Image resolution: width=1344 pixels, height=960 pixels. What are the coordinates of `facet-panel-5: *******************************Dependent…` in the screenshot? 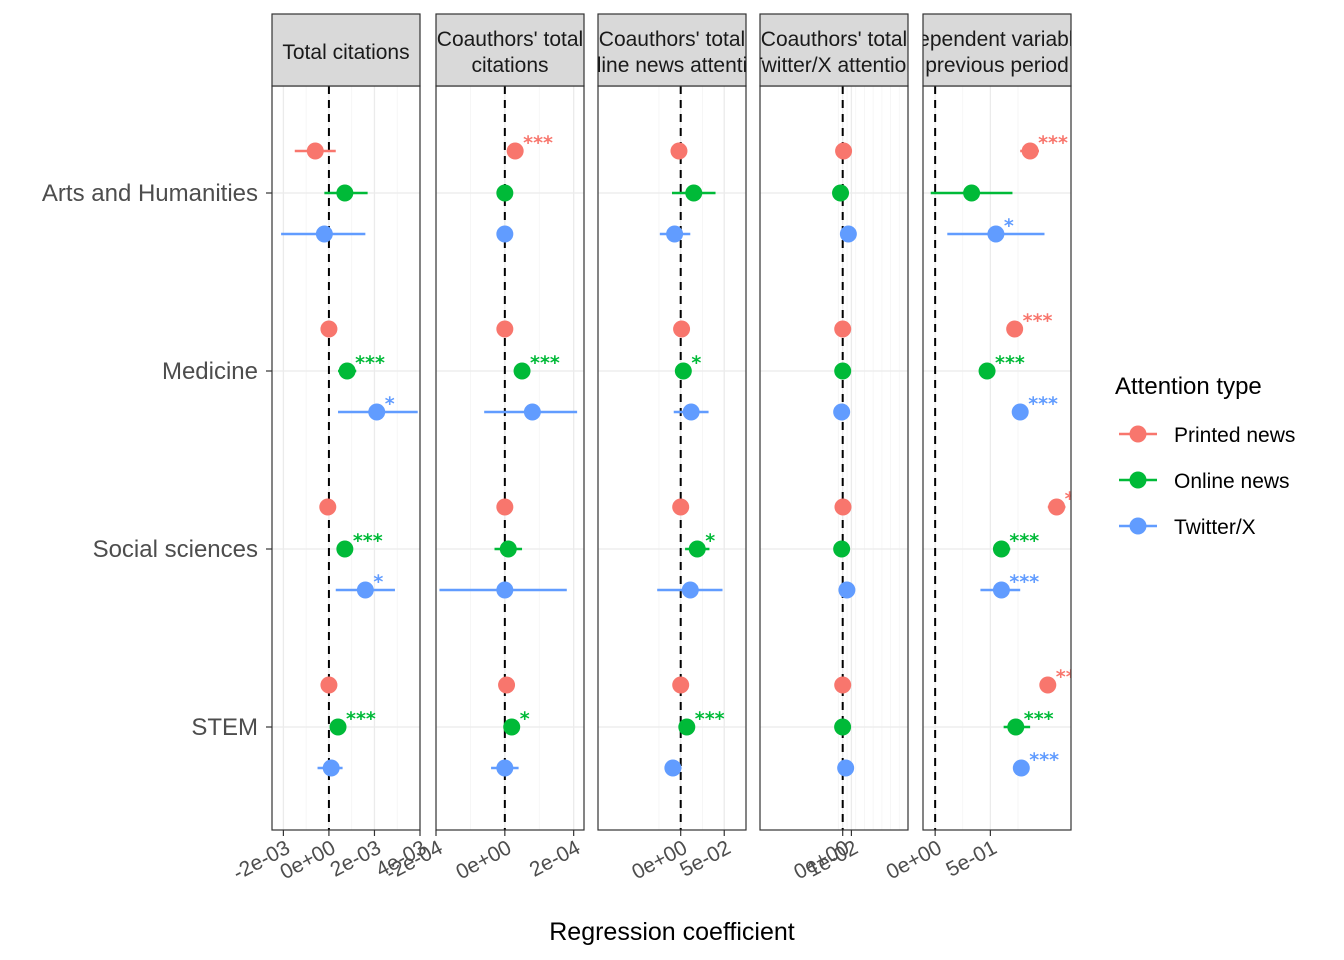 It's located at (989, 448).